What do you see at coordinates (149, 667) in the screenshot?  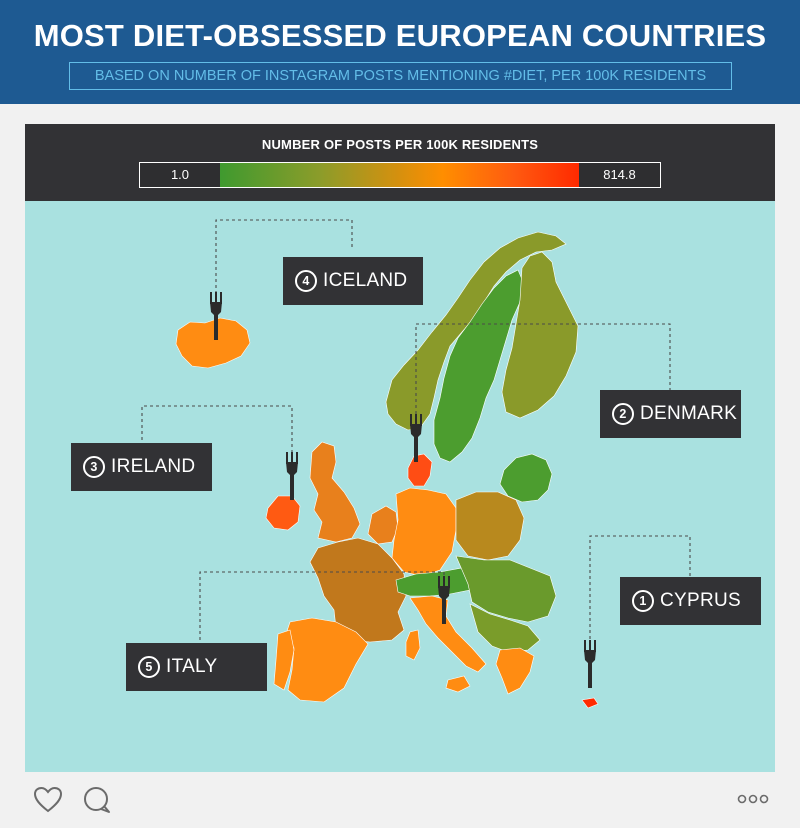 I see `rank-badge: 5` at bounding box center [149, 667].